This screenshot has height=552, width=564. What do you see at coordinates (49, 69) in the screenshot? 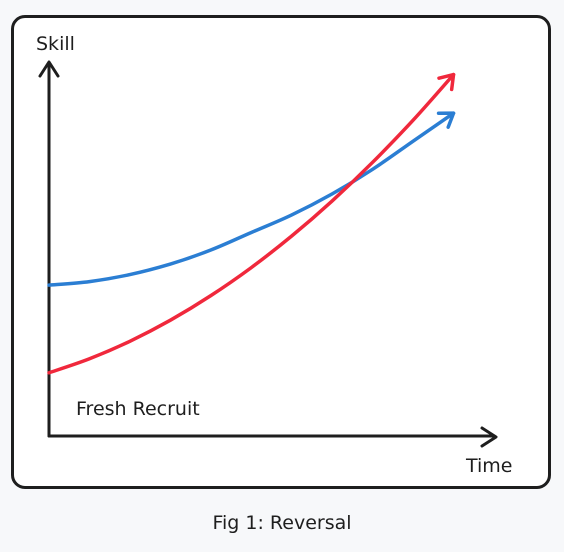
I see `y-axis-arrowhead` at bounding box center [49, 69].